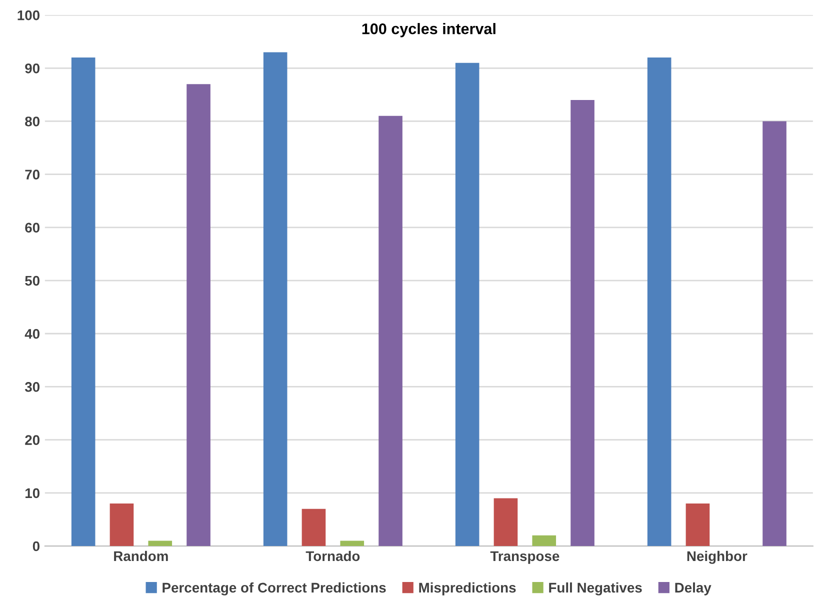 The width and height of the screenshot is (817, 602). I want to click on y-tick-label: 70, so click(32, 175).